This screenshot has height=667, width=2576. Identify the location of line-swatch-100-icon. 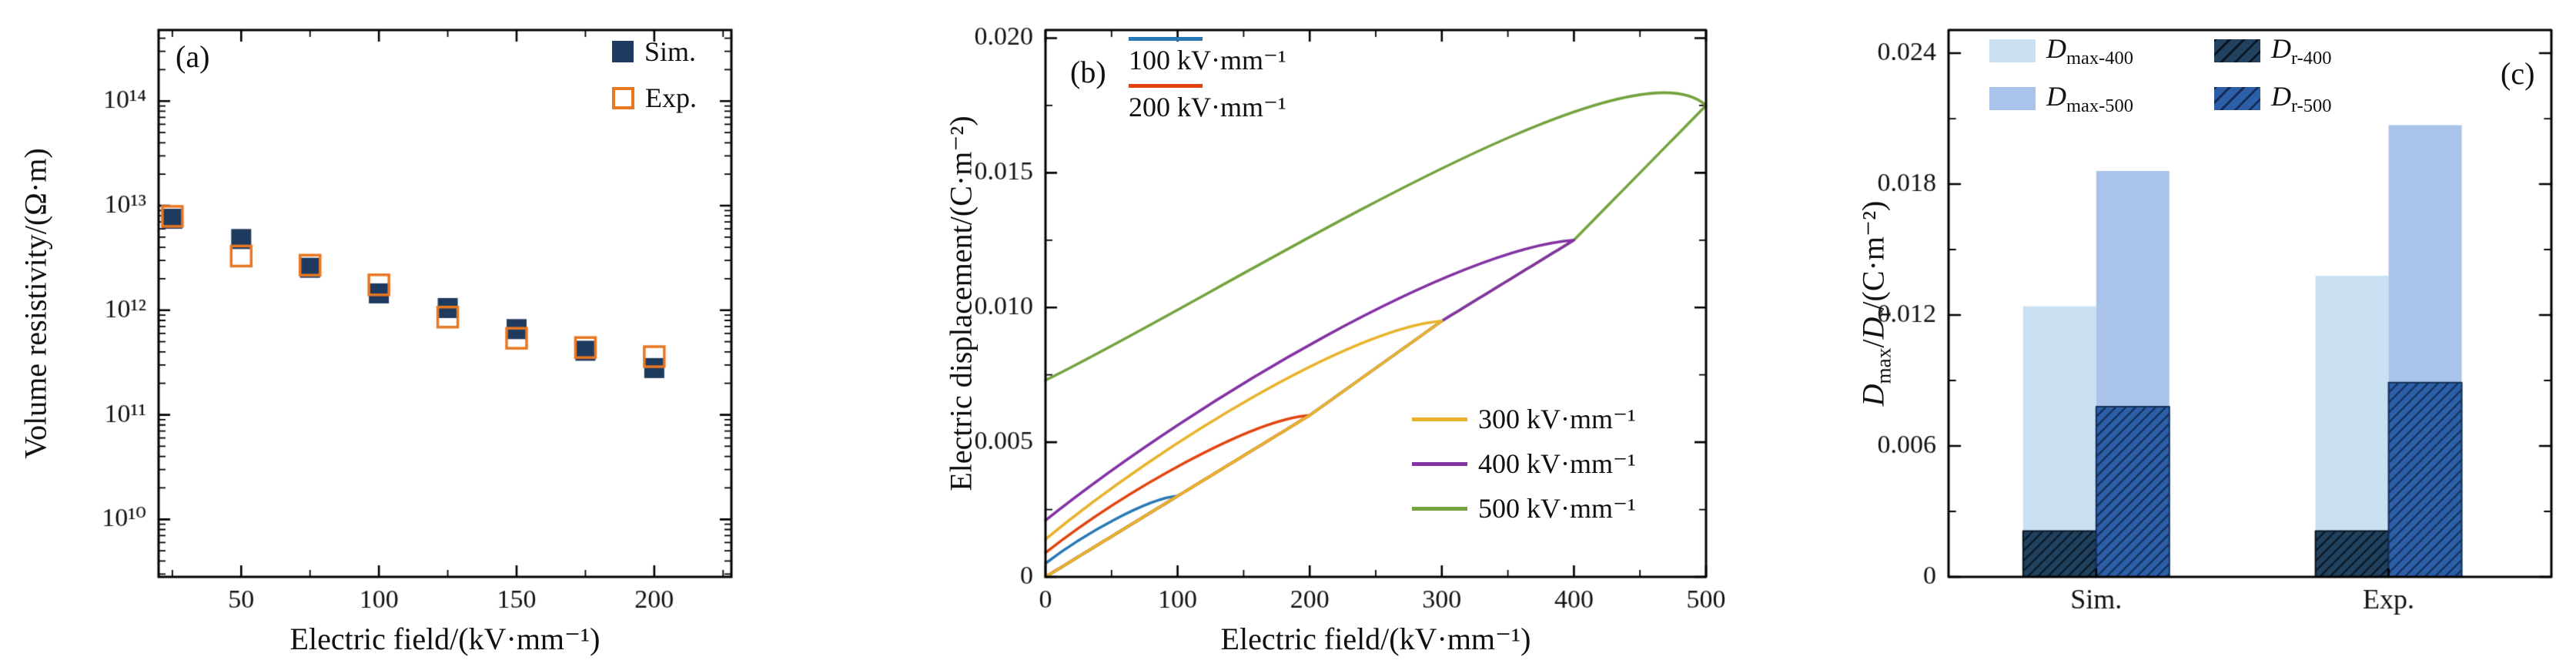
(1166, 39).